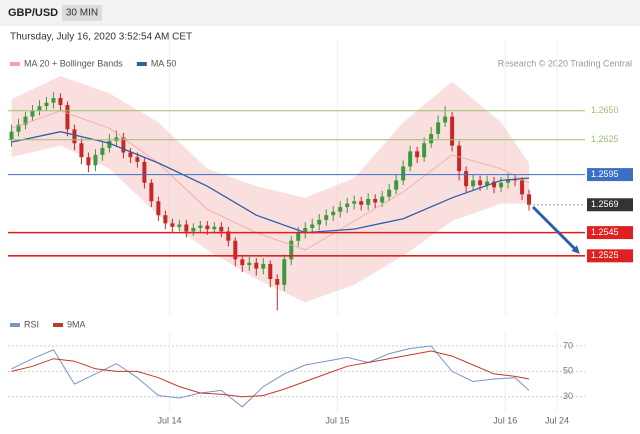 The height and width of the screenshot is (434, 640). I want to click on rsi-line, so click(270, 376).